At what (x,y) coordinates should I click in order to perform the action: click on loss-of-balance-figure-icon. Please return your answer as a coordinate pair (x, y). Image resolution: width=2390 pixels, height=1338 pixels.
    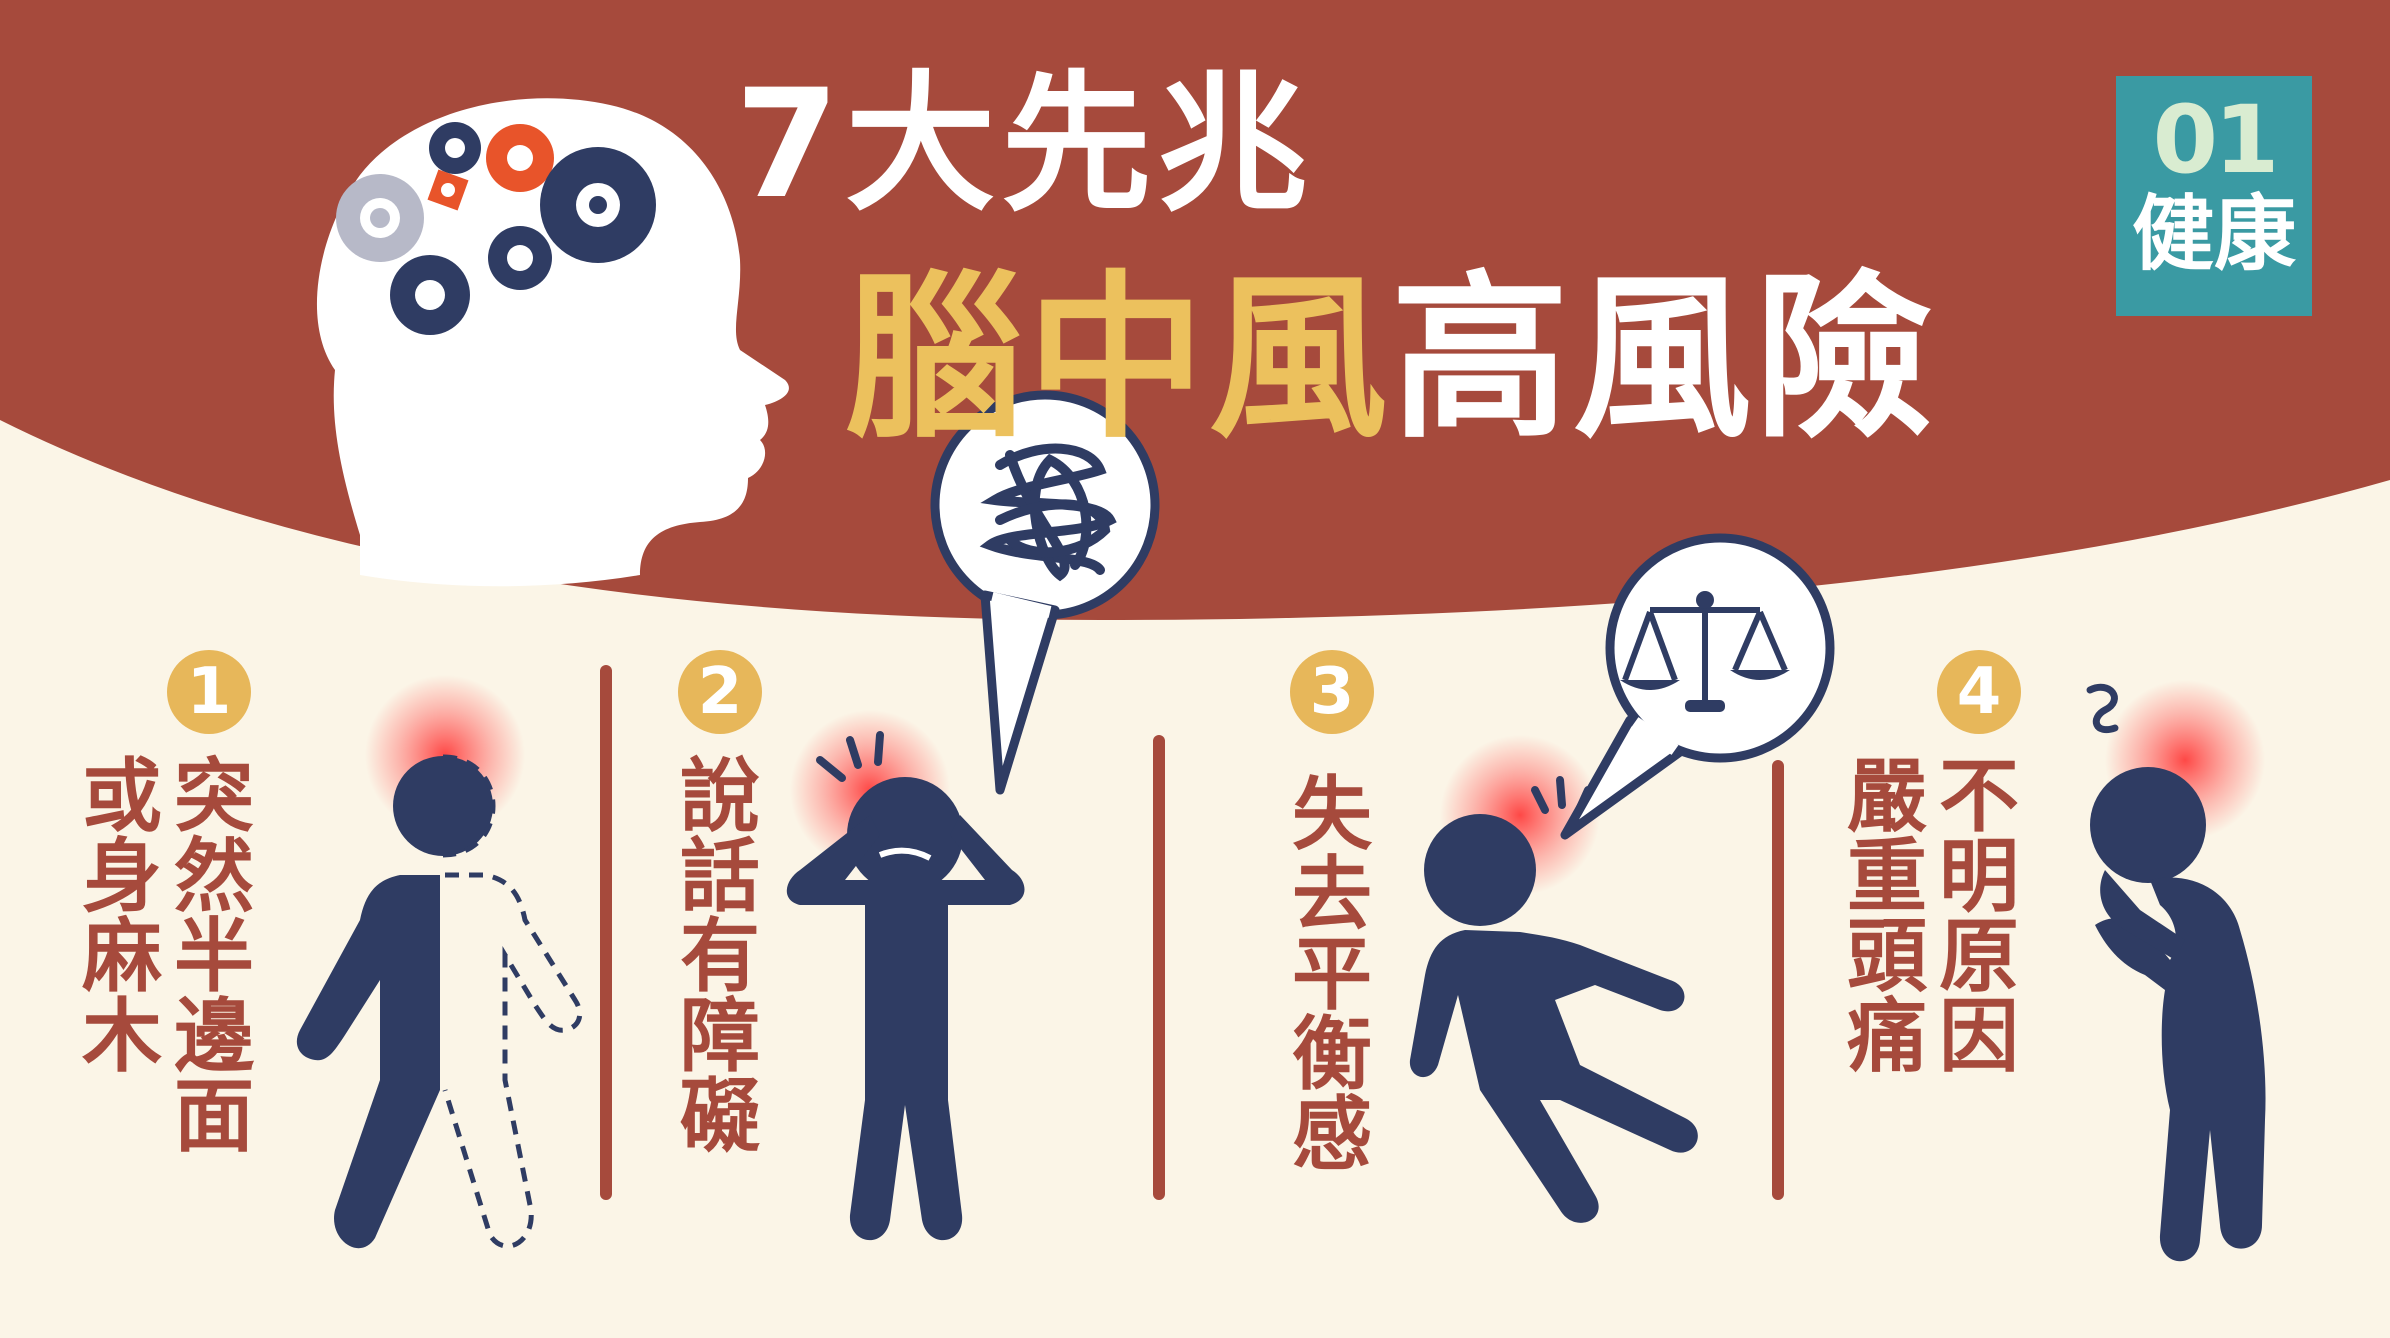
    Looking at the image, I should click on (1553, 979).